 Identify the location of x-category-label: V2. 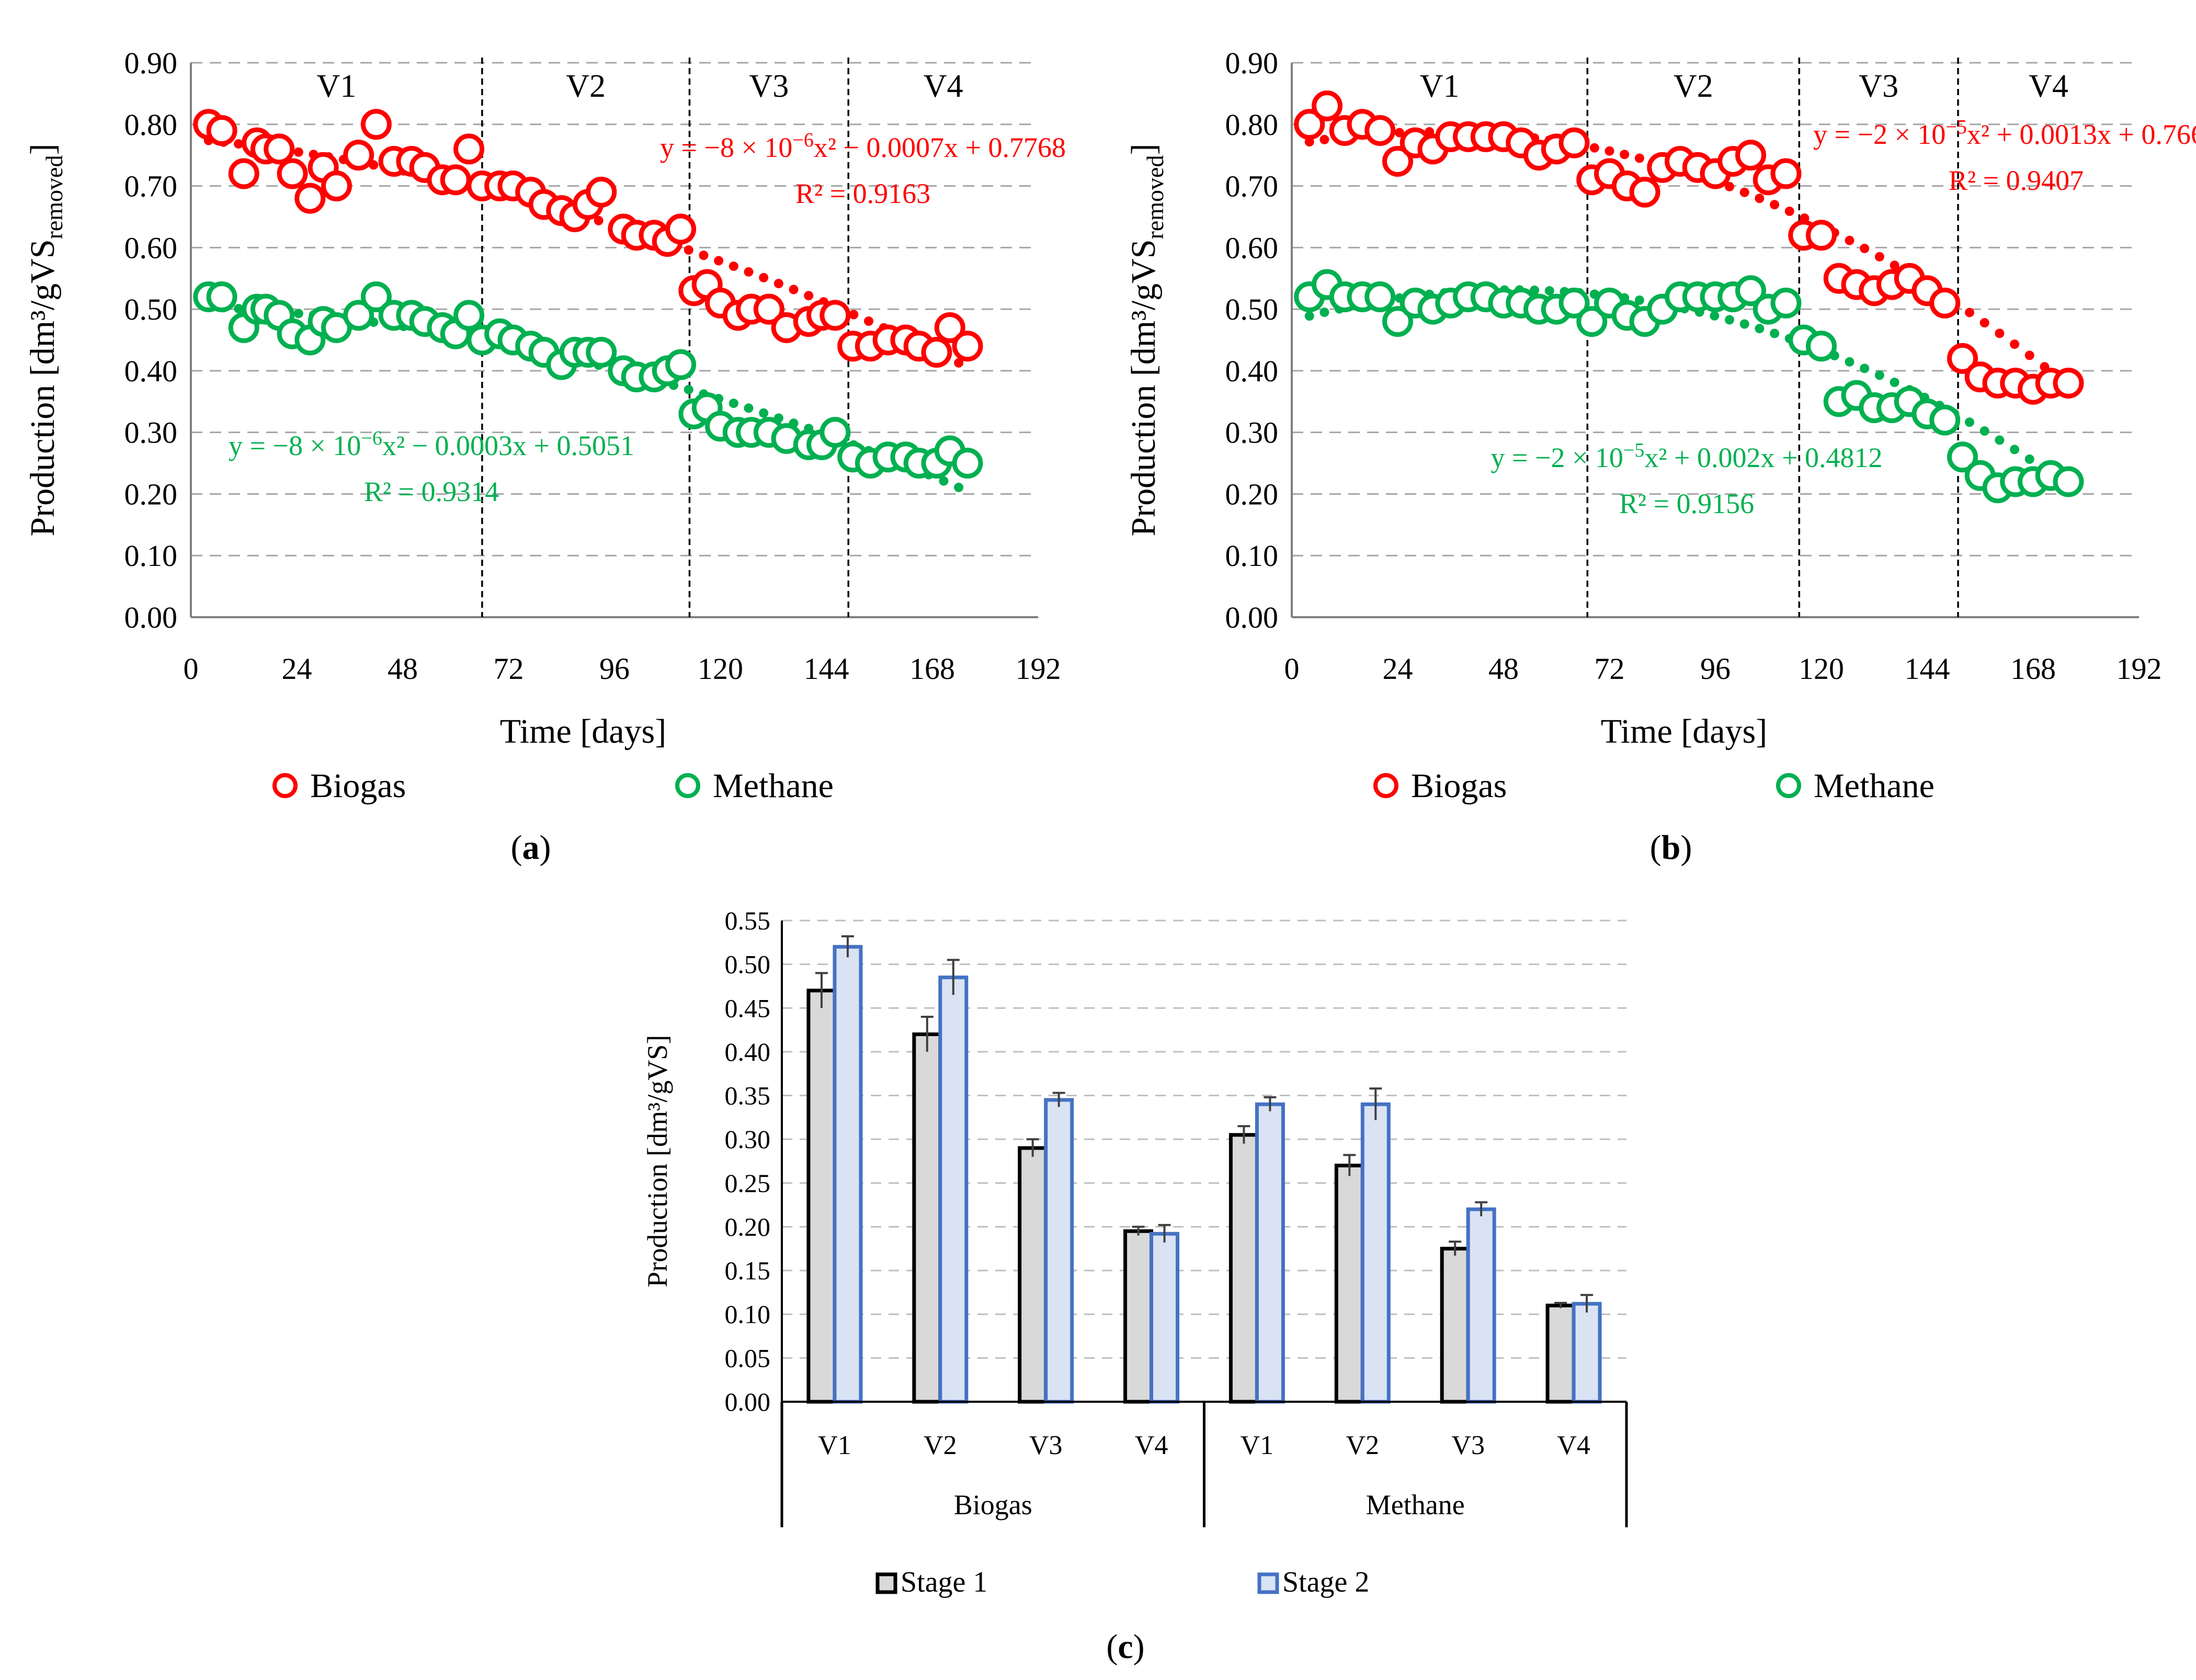
(940, 1445).